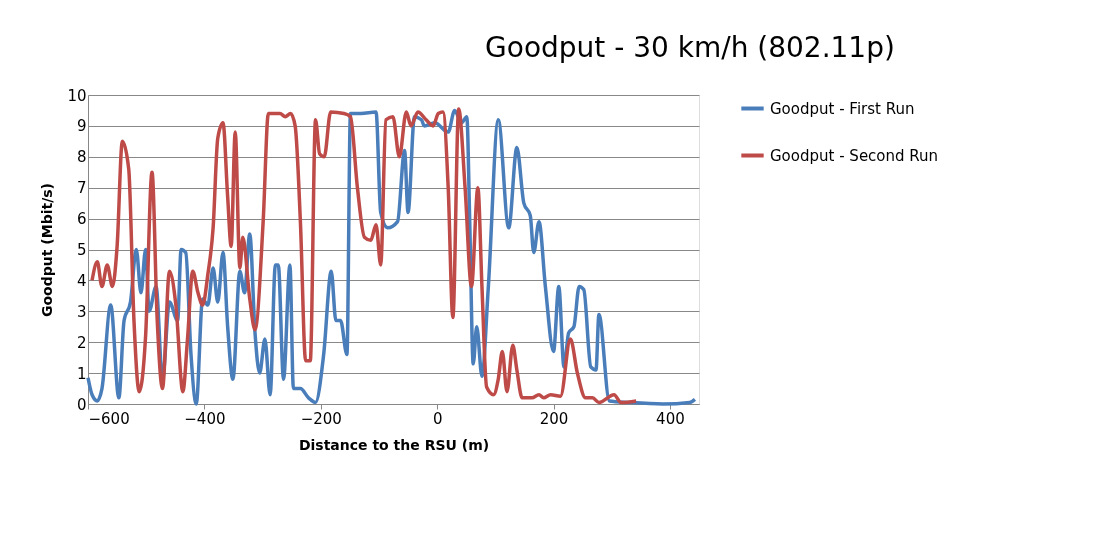 The width and height of the screenshot is (1111, 542). I want to click on legend-label: Goodput - First Run, so click(842, 108).